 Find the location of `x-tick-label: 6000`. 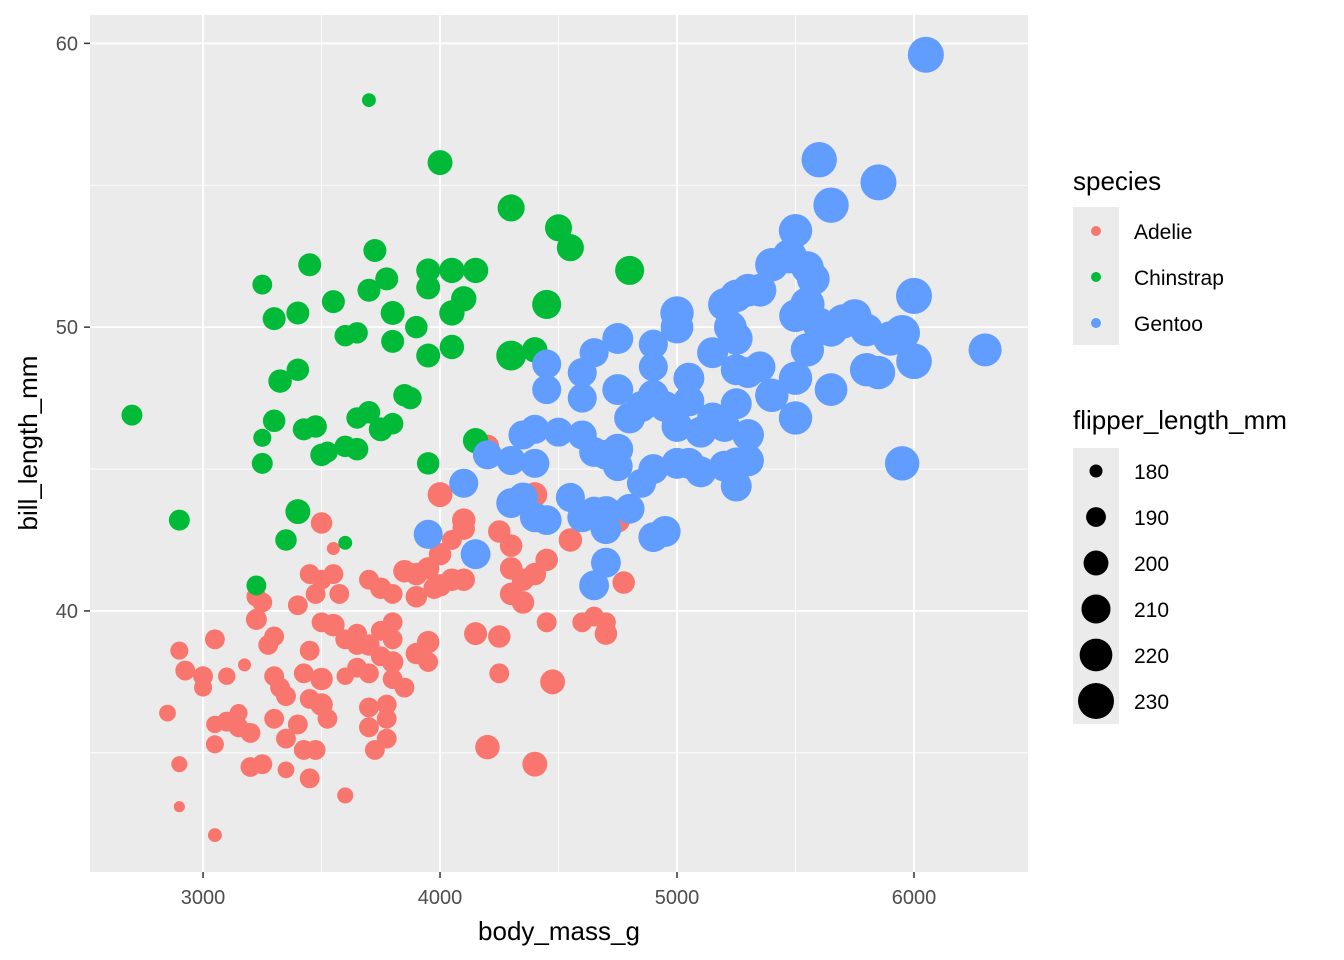

x-tick-label: 6000 is located at coordinates (914, 898).